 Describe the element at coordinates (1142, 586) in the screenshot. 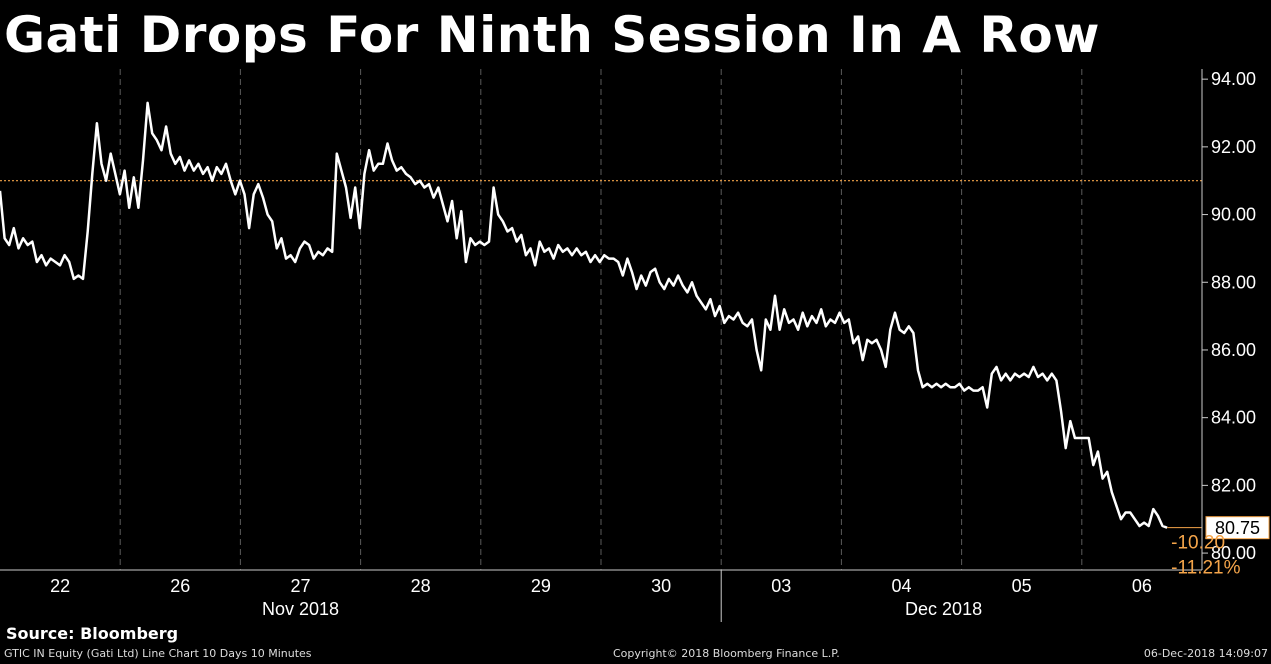

I see `x-tick-label: 06` at that location.